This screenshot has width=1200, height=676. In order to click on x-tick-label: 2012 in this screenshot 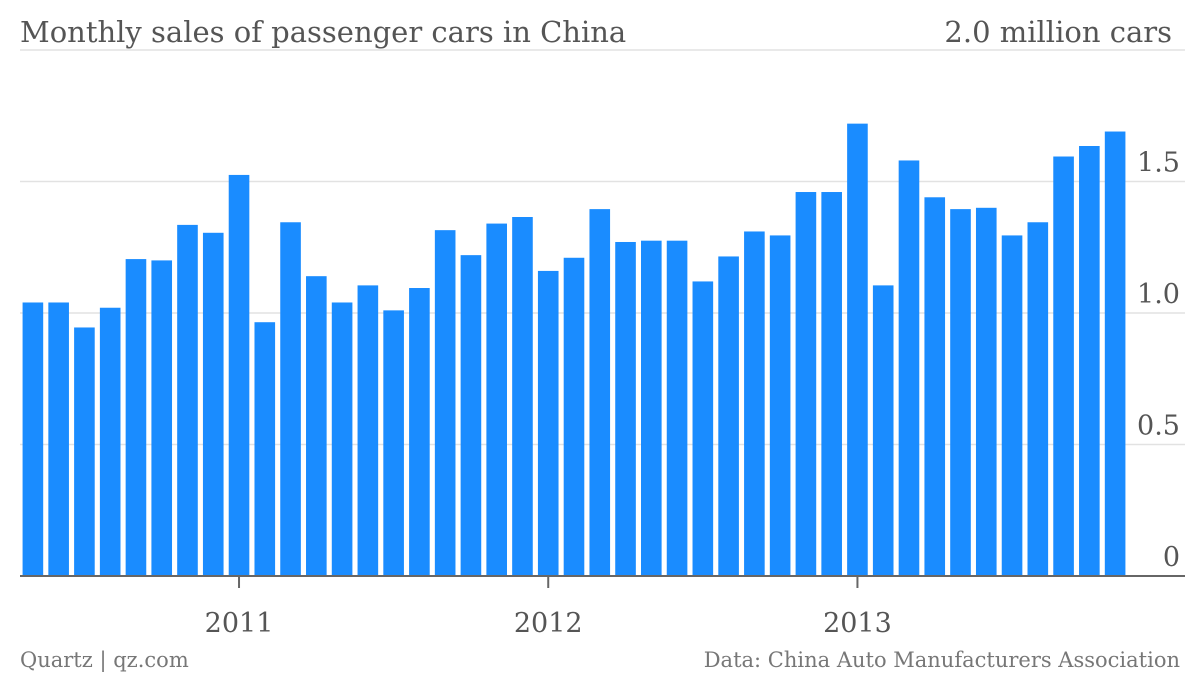, I will do `click(548, 623)`.